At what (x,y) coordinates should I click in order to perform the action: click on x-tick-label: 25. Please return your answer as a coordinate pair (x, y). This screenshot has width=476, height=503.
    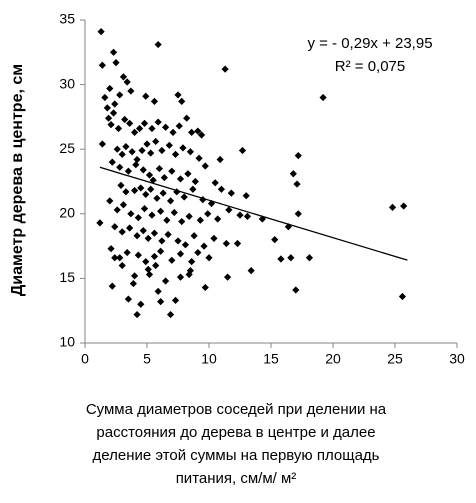
    Looking at the image, I should click on (395, 359).